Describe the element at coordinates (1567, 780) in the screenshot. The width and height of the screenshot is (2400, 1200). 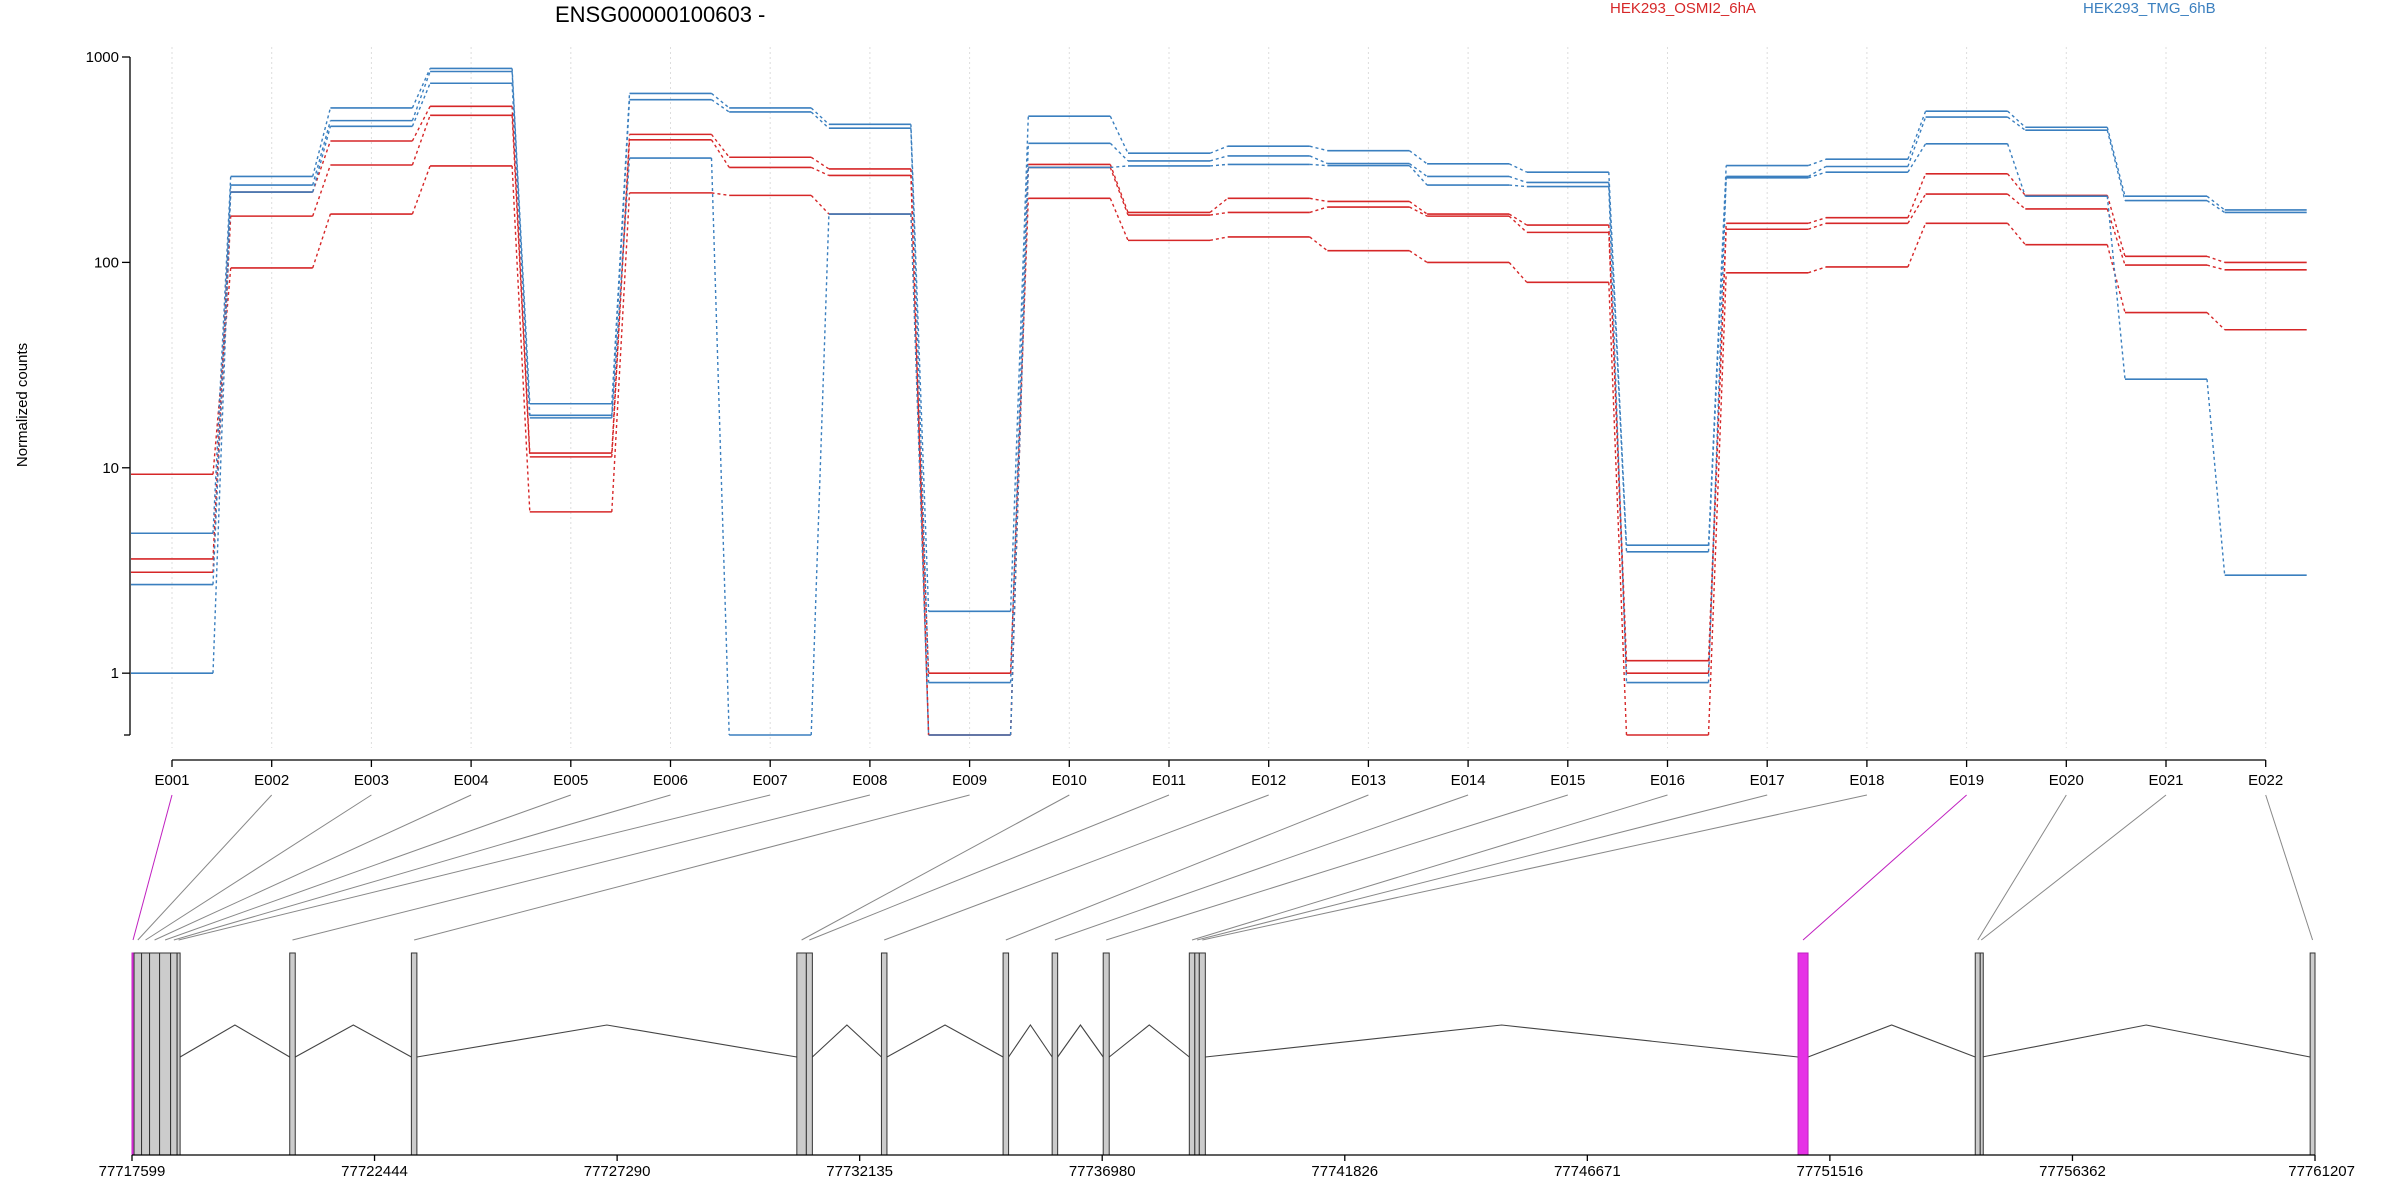
I see `x-tick-label: E015` at that location.